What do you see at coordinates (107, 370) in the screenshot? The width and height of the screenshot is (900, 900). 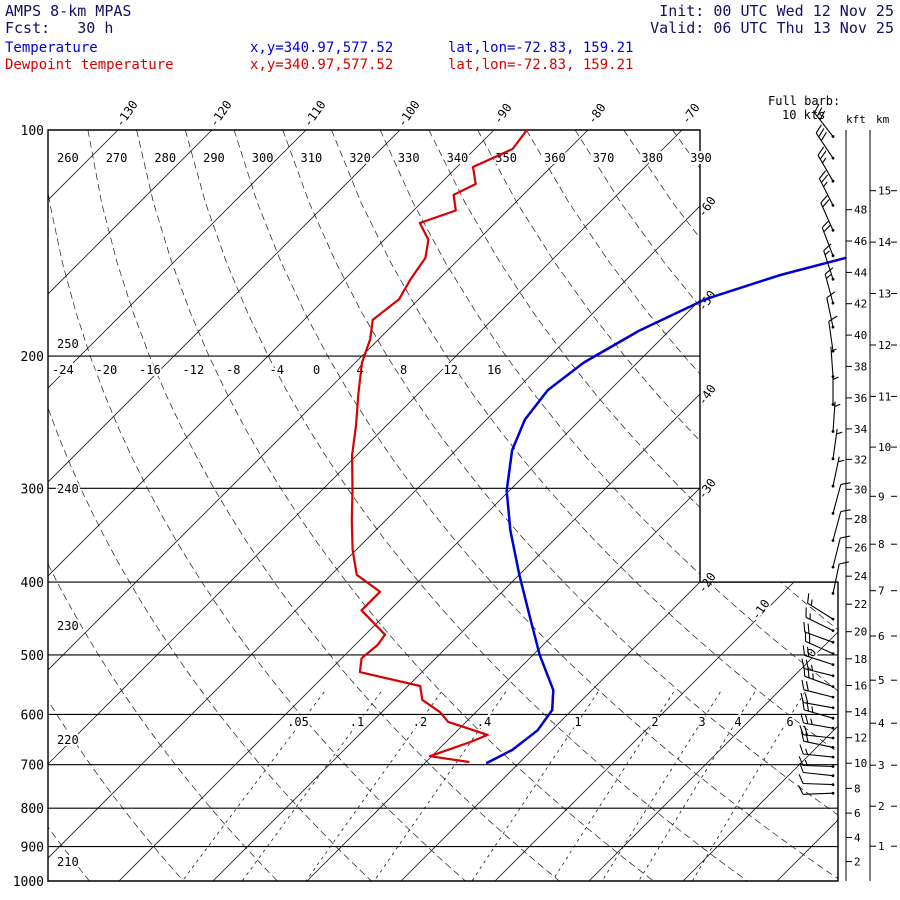 I see `temp-scale-200-label: -20` at bounding box center [107, 370].